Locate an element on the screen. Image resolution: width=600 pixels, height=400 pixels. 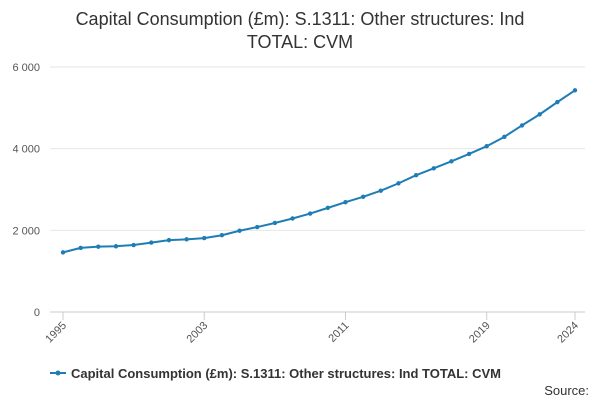
x-tick-label: 1995 is located at coordinates (56, 333).